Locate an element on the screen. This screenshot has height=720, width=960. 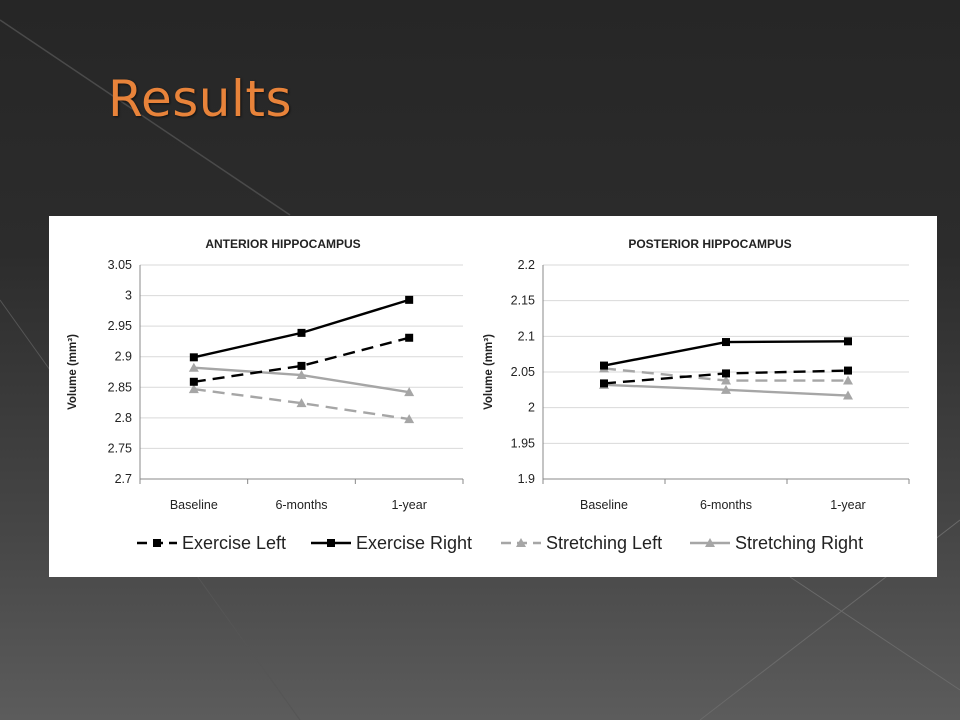
y-tick-label: 2.1 is located at coordinates (526, 336).